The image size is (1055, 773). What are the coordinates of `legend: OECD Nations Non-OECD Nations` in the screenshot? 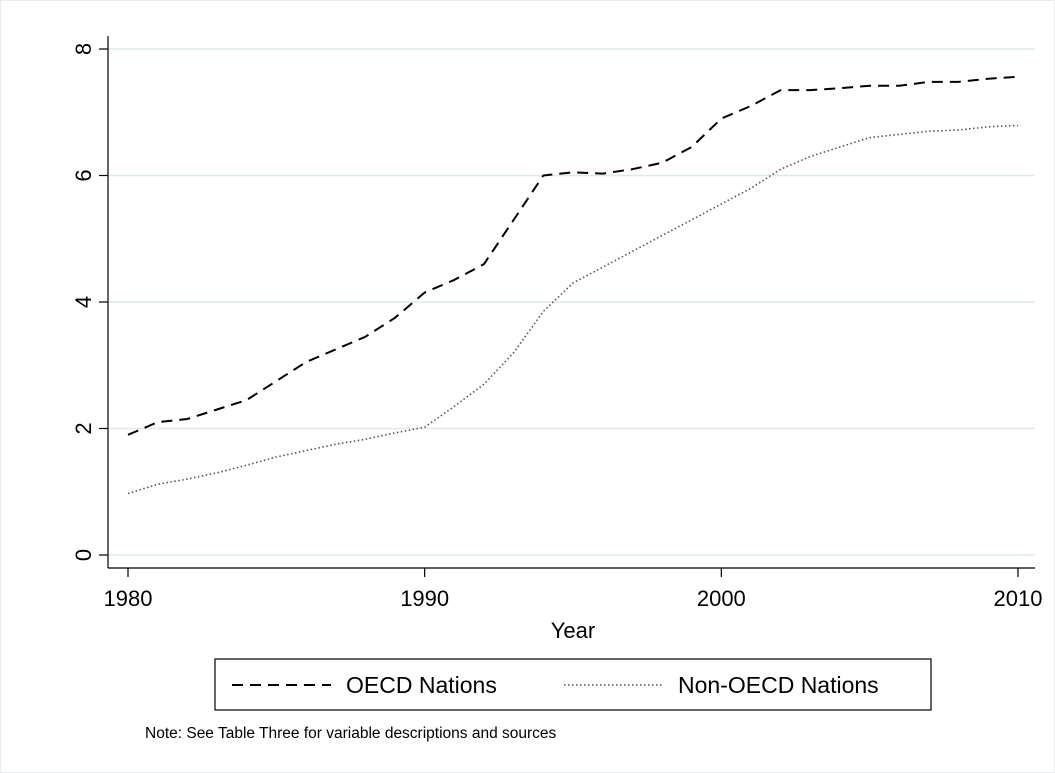 It's located at (573, 684).